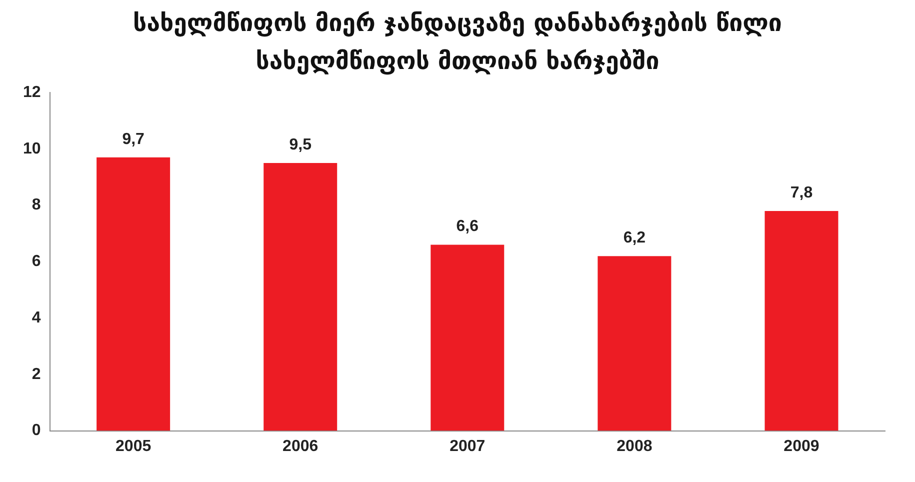 Image resolution: width=915 pixels, height=482 pixels. Describe the element at coordinates (467, 227) in the screenshot. I see `data-label: 6,6` at that location.